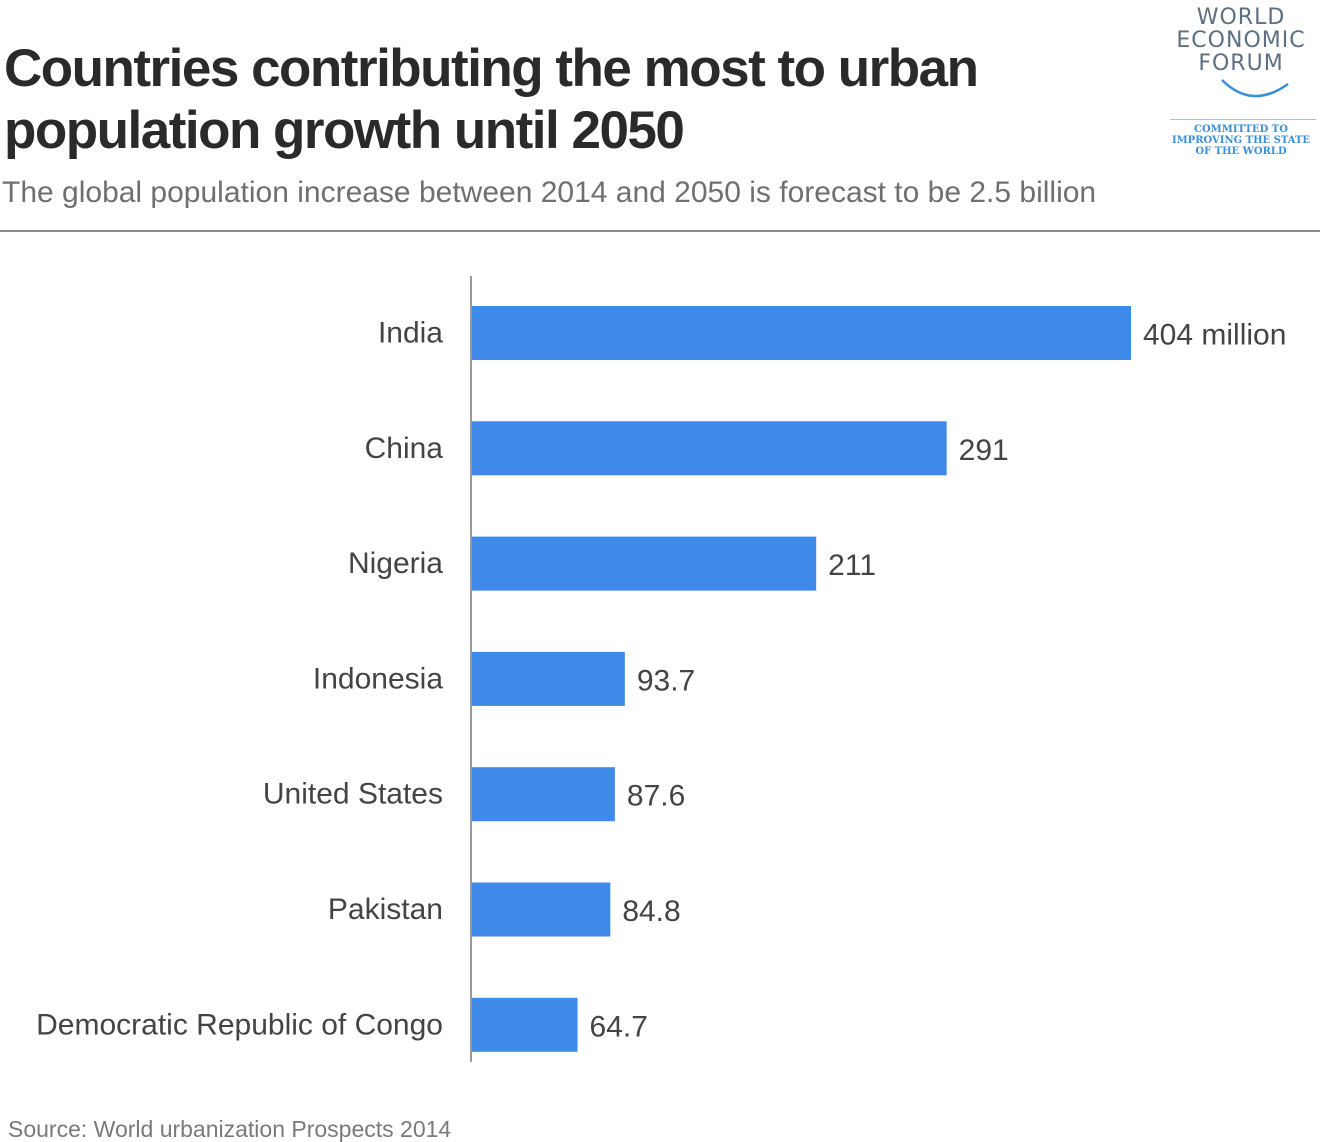 The height and width of the screenshot is (1142, 1325). Describe the element at coordinates (404, 448) in the screenshot. I see `category-label: China` at that location.